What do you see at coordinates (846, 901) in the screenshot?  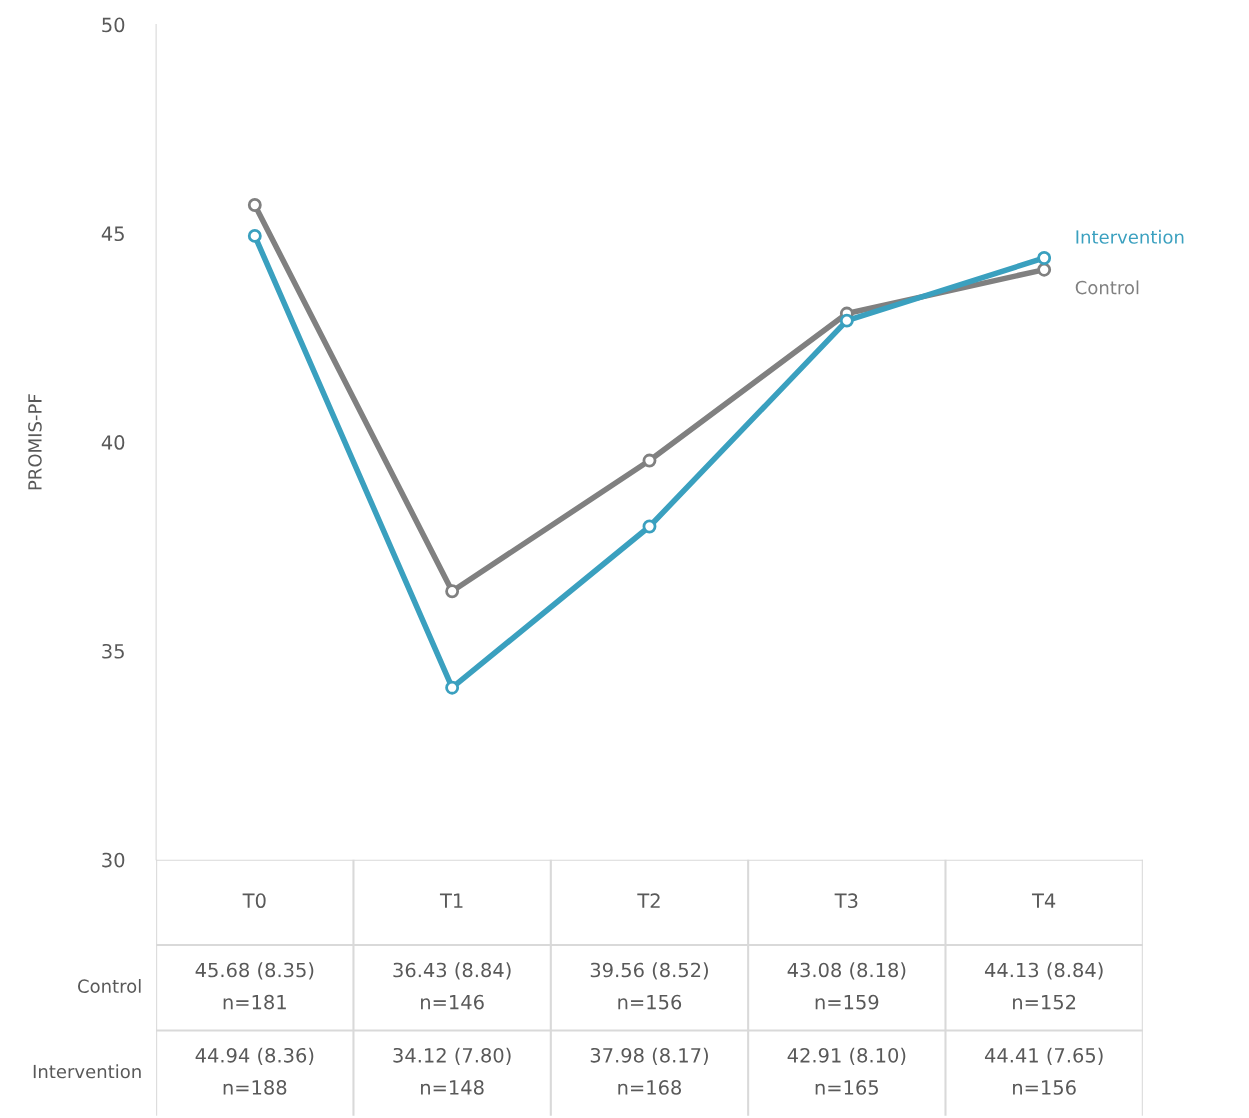 I see `x-tick-label: T3` at bounding box center [846, 901].